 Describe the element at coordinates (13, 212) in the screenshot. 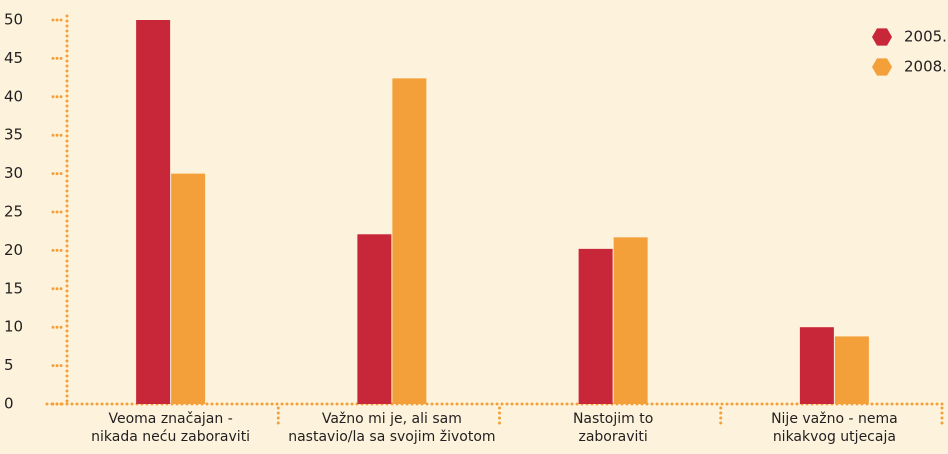

I see `y-tick-label: 25` at that location.